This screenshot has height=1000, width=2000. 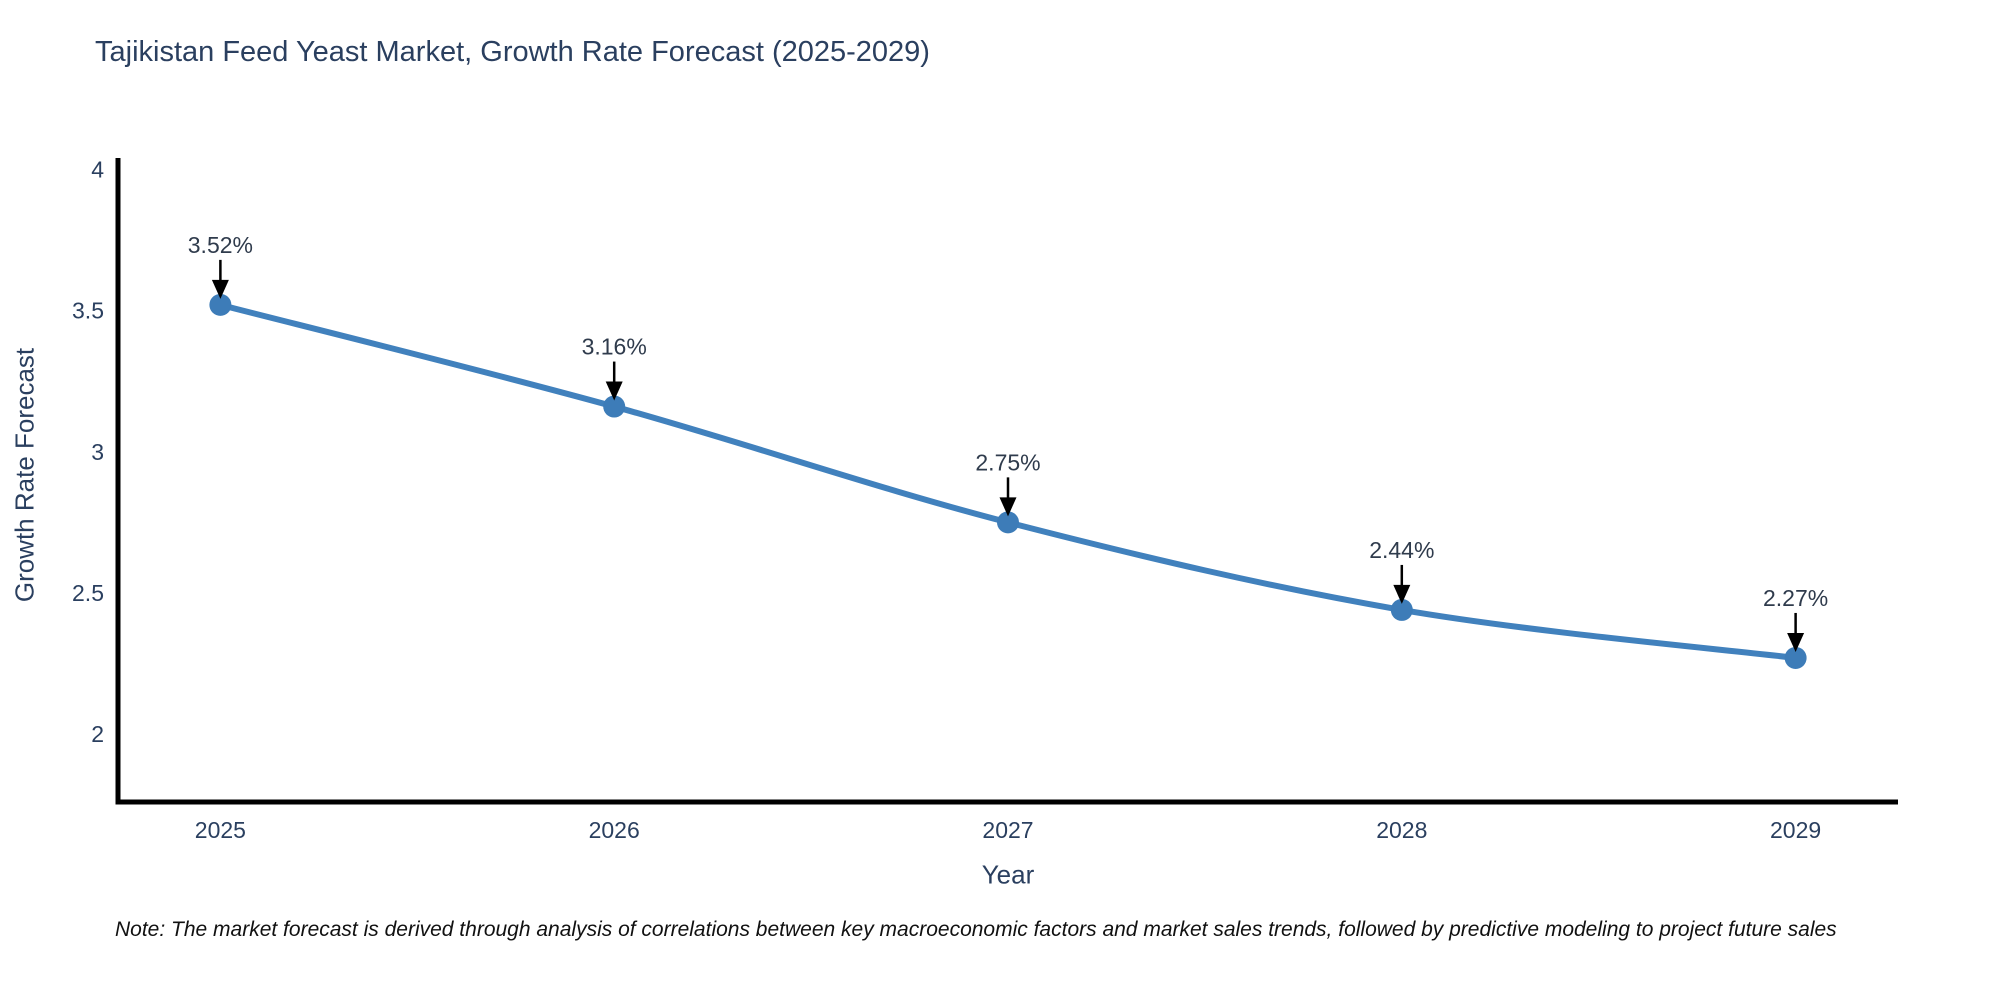 I want to click on y-tick-label: 3, so click(x=97, y=452).